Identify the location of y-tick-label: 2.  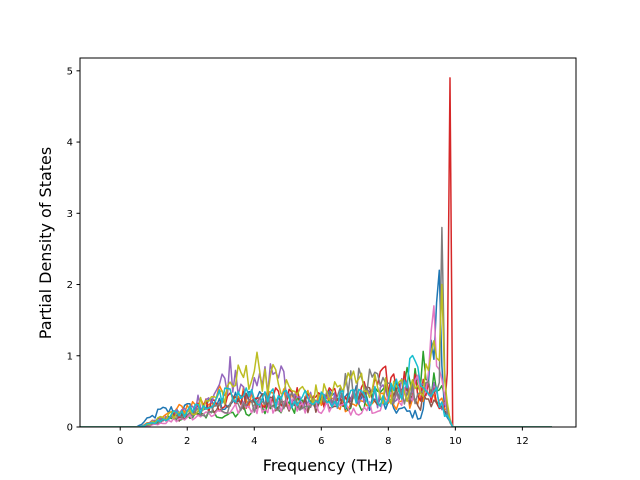
(70, 285).